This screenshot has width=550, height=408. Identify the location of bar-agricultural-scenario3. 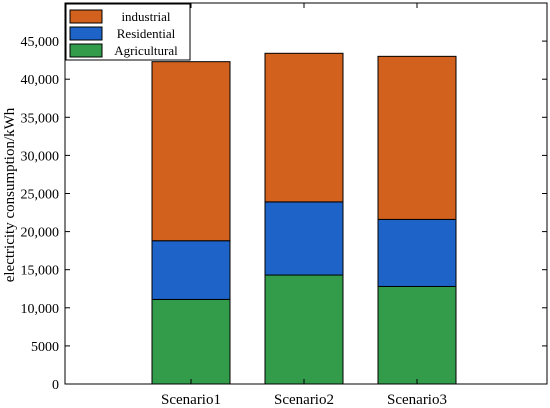
(417, 335).